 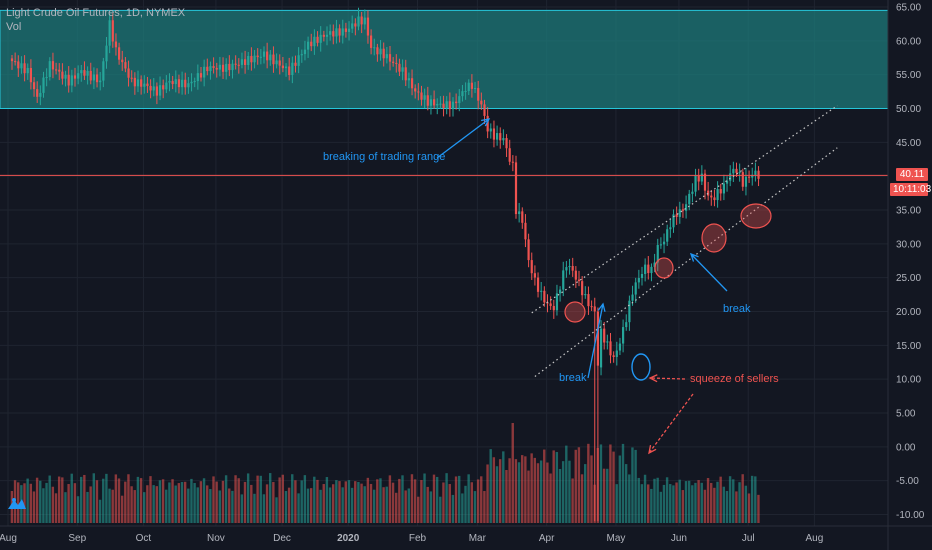 What do you see at coordinates (907, 481) in the screenshot?
I see `price-tick-label: -5.00` at bounding box center [907, 481].